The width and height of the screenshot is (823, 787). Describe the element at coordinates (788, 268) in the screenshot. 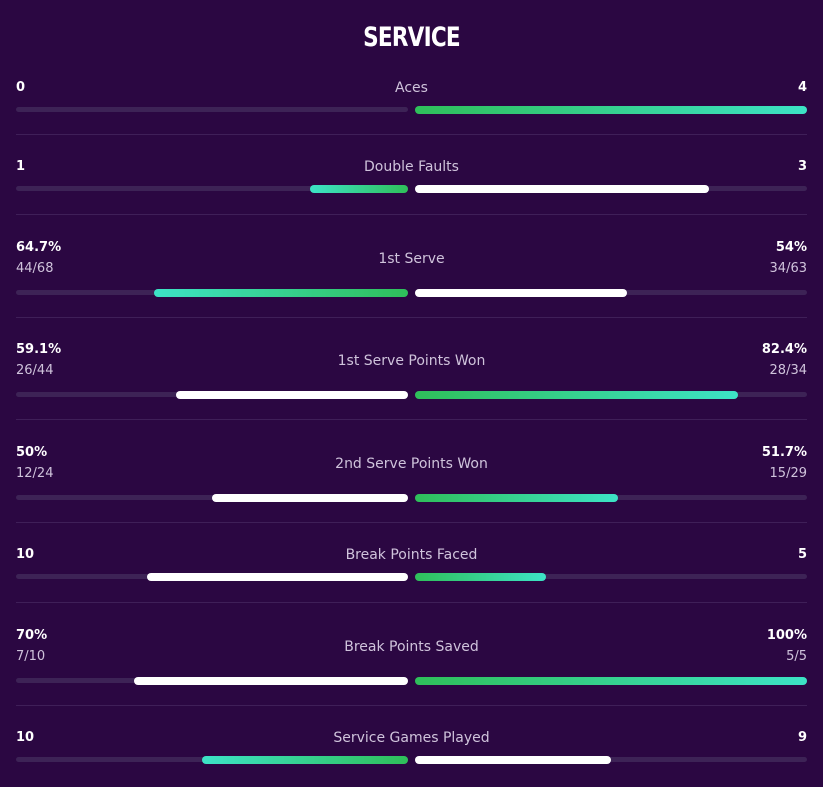

I see `right-subvalue: 34/63` at that location.